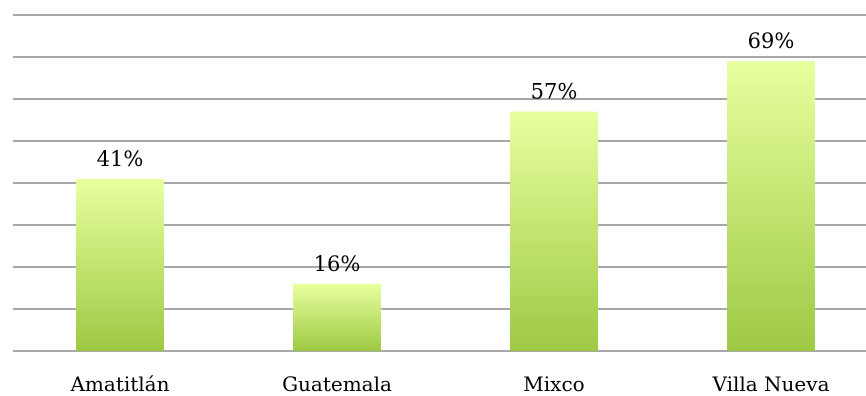 Image resolution: width=866 pixels, height=396 pixels. I want to click on bar-value-label: 57%, so click(554, 92).